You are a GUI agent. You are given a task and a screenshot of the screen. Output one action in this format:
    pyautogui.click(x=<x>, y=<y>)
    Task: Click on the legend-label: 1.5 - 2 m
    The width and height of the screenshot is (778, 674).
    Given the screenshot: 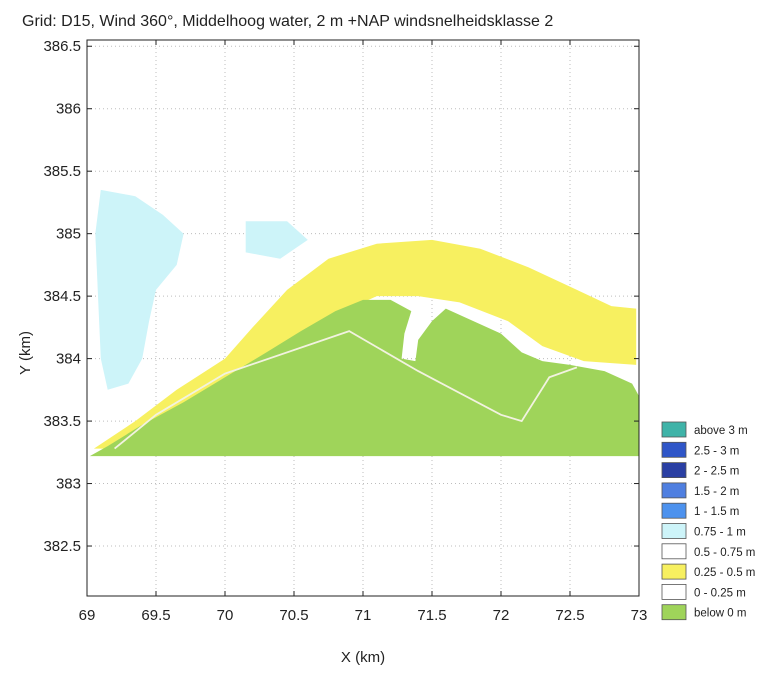 What is the action you would take?
    pyautogui.click(x=716, y=492)
    